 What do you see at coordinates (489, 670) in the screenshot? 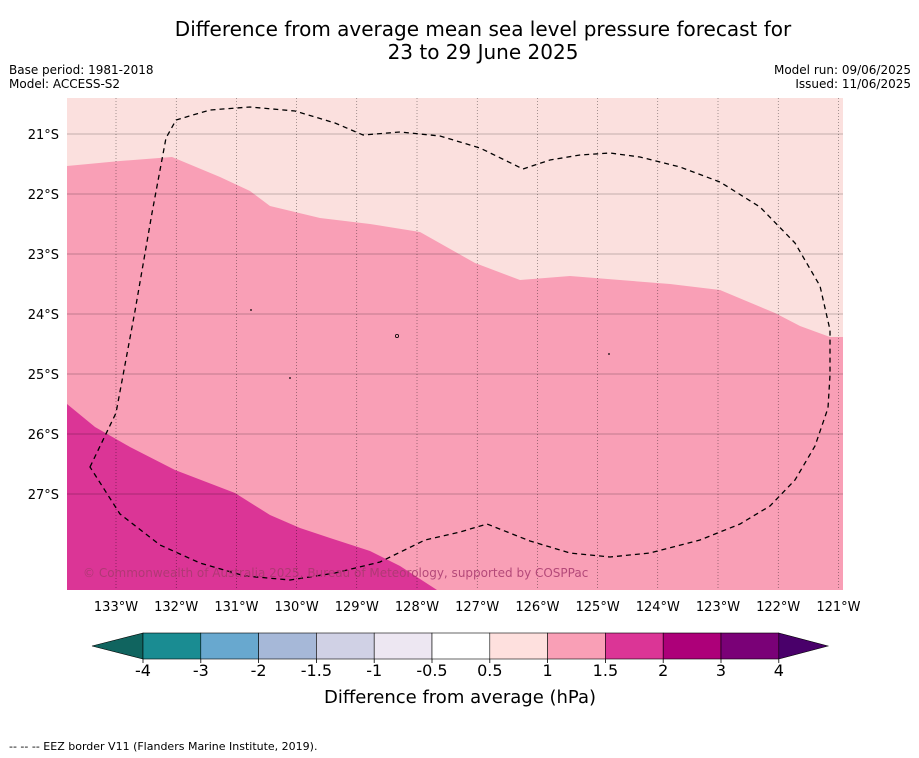
I see `colorbar-tick-label: 0.5` at bounding box center [489, 670].